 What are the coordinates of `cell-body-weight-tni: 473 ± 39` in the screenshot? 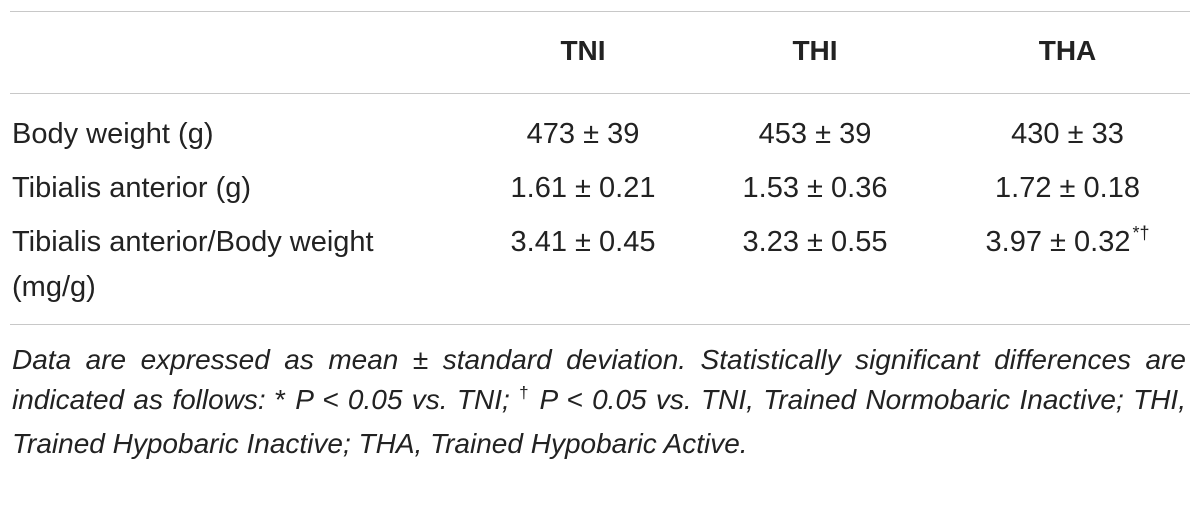 It's located at (583, 134).